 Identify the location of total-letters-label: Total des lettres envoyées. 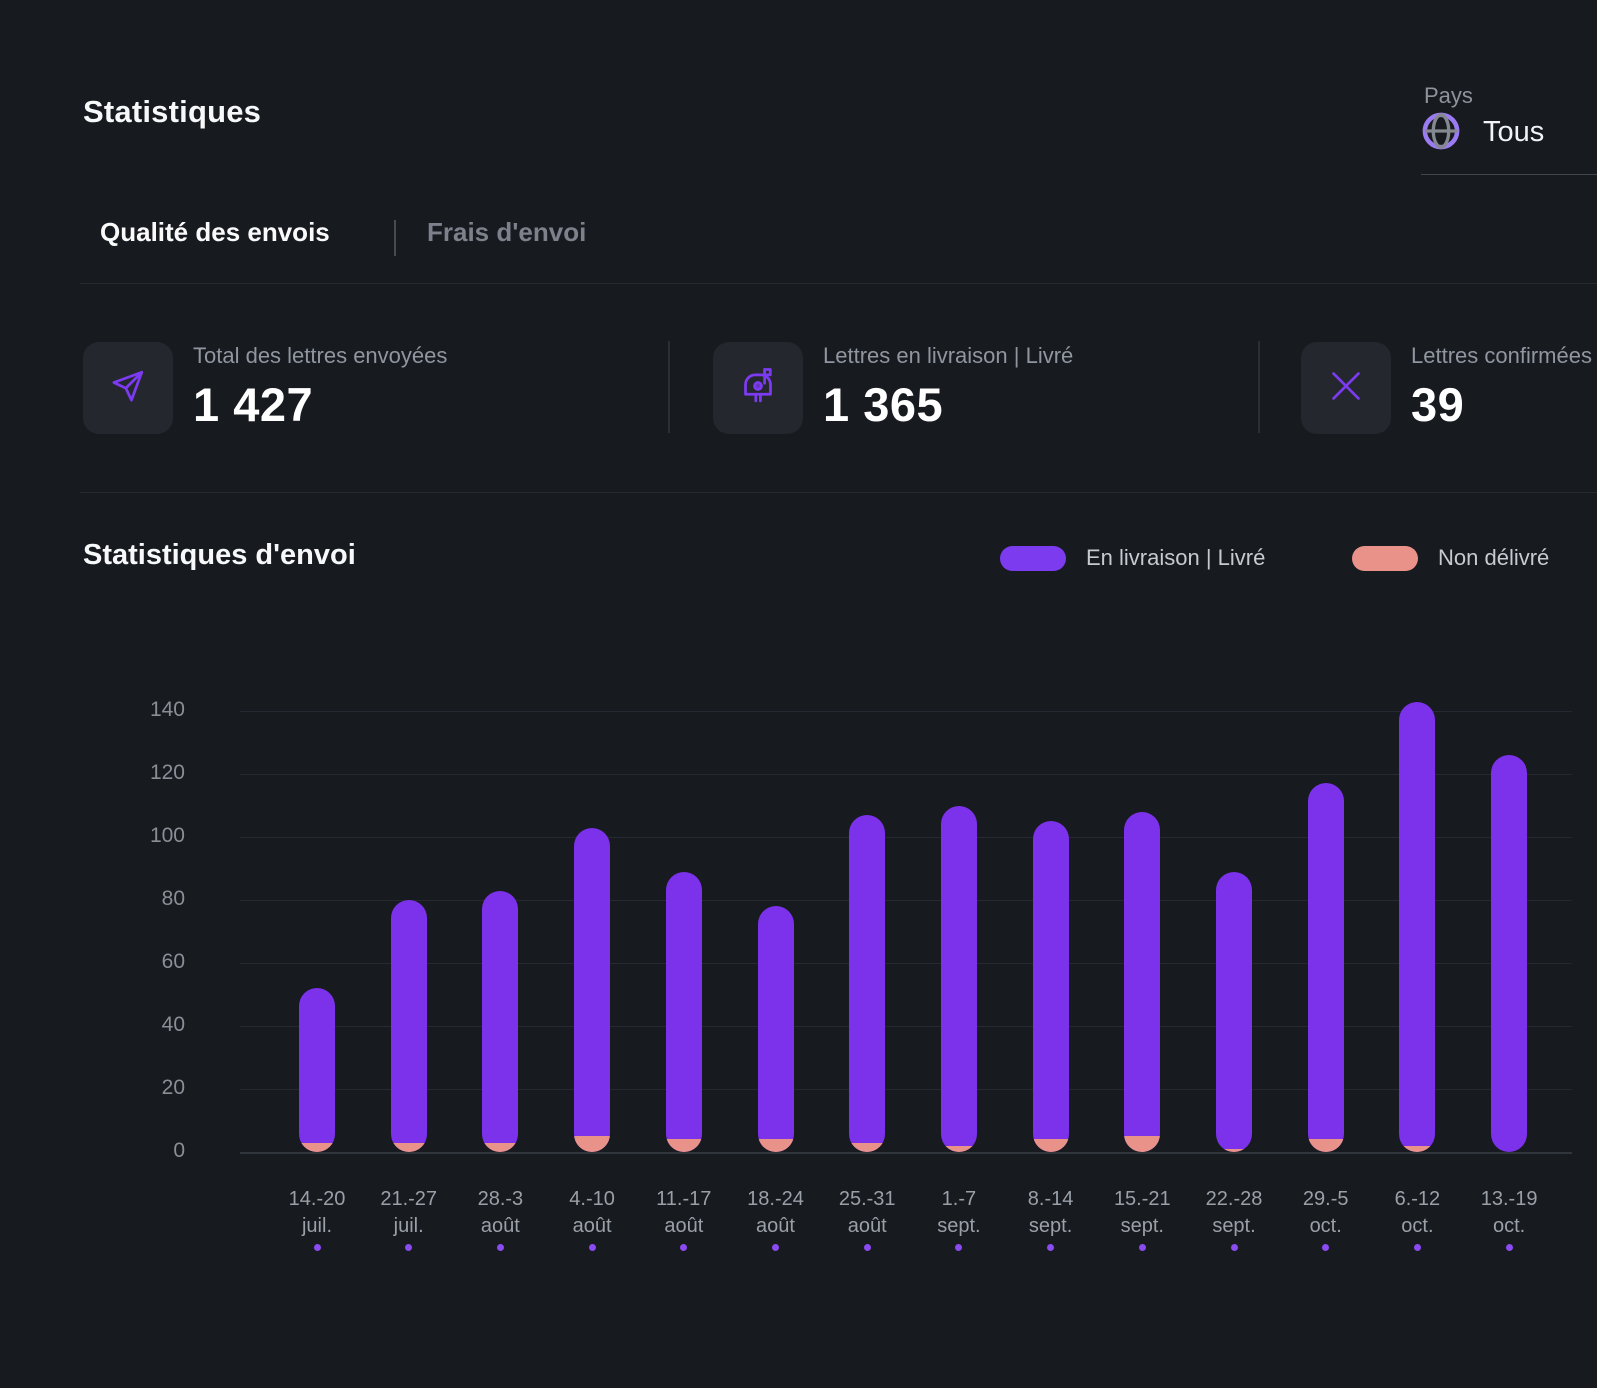
(320, 355).